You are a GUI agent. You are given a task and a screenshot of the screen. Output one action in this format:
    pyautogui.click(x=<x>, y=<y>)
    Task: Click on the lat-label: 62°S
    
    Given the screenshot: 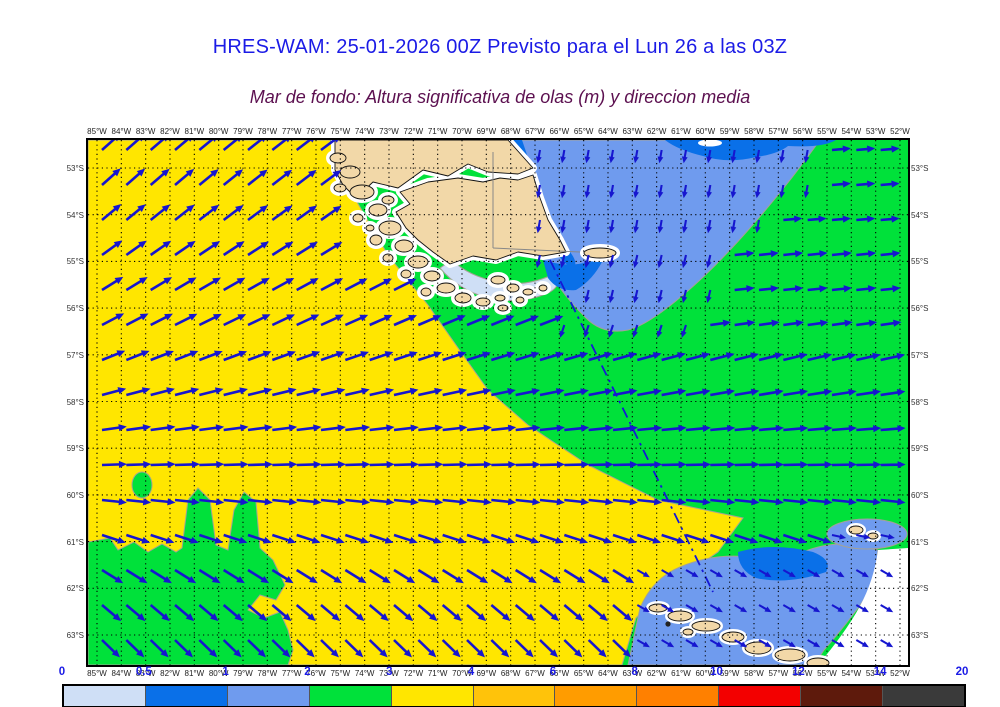 What is the action you would take?
    pyautogui.click(x=920, y=589)
    